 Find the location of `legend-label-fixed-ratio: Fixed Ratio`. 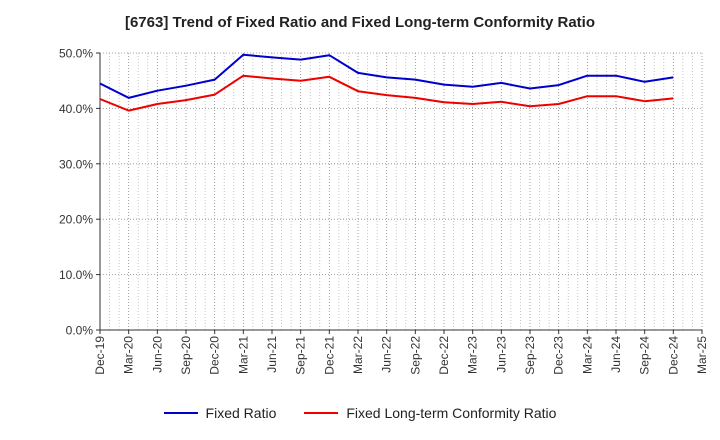

legend-label-fixed-ratio: Fixed Ratio is located at coordinates (241, 413).